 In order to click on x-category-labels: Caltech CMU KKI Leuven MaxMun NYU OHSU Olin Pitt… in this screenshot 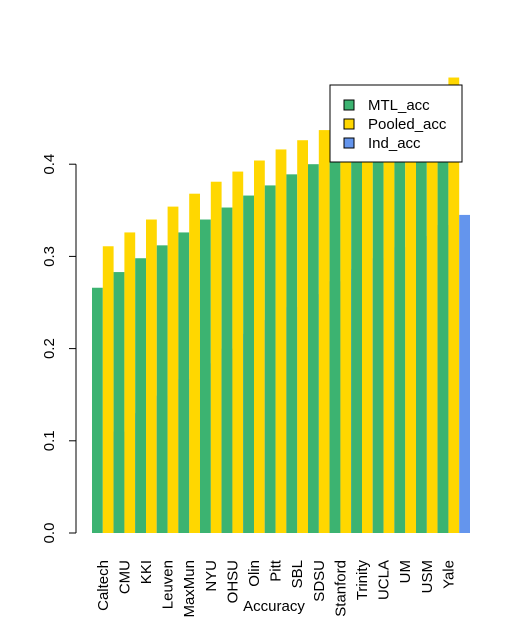, I will do `click(276, 588)`.